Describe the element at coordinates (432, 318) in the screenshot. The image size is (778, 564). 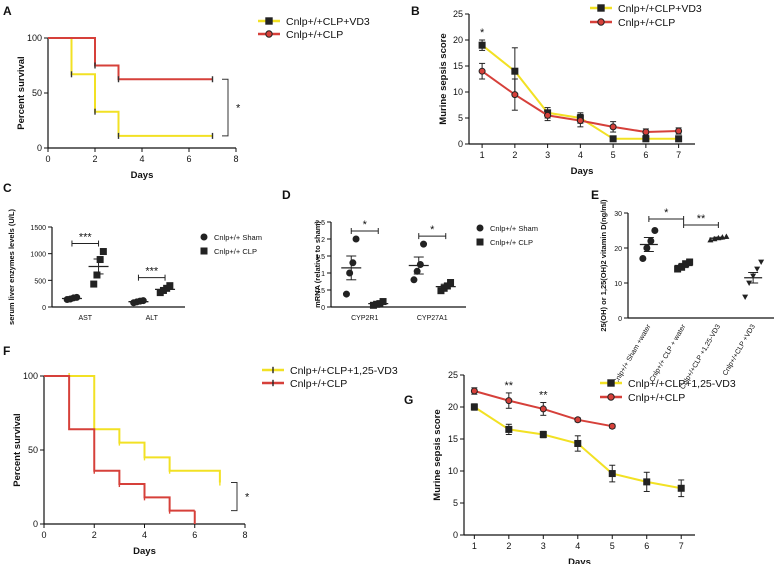
I see `x-tick-label: CYP27A1` at that location.